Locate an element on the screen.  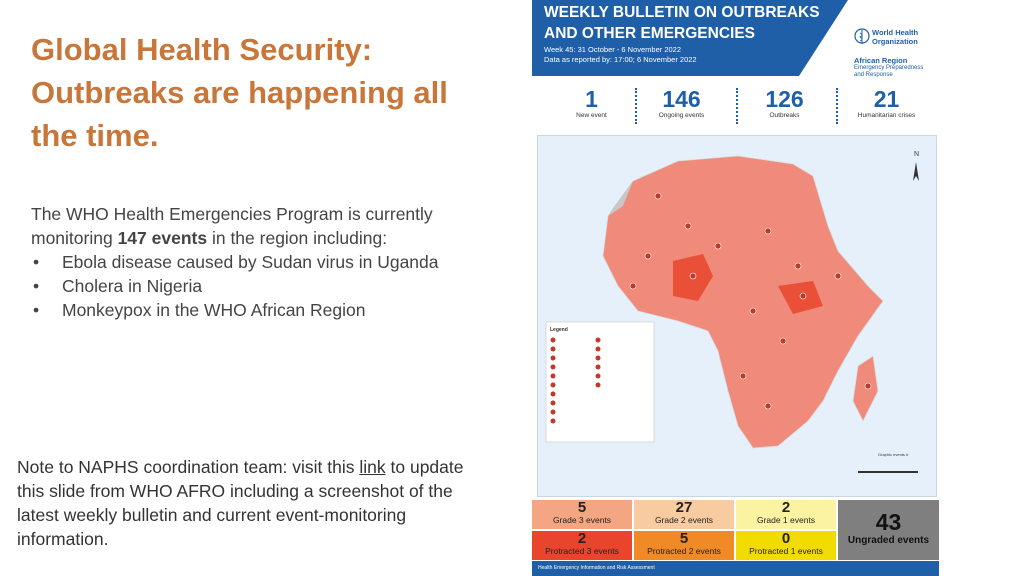
who-org-name: World Health Organization is located at coordinates (905, 37).